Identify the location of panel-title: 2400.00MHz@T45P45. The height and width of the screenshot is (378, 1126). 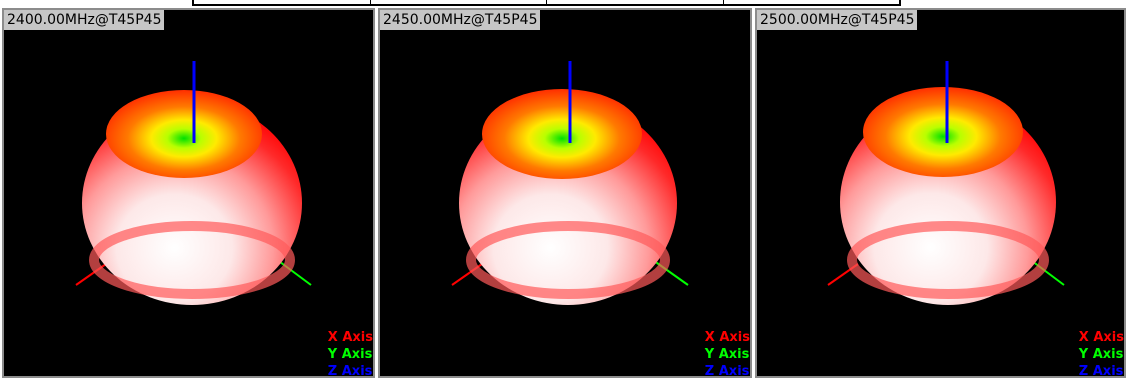
(84, 20).